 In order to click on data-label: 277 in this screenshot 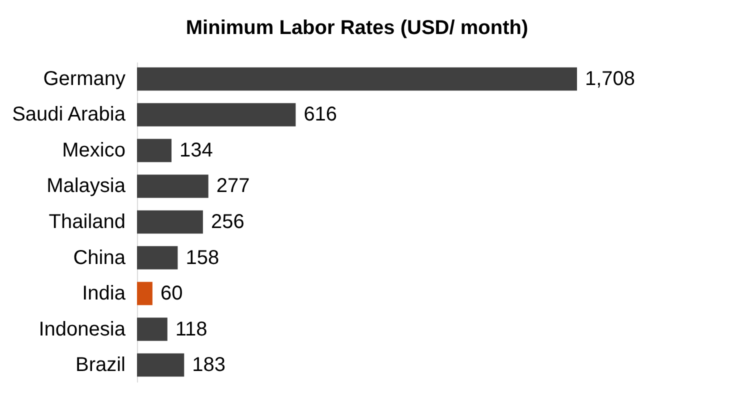, I will do `click(233, 186)`.